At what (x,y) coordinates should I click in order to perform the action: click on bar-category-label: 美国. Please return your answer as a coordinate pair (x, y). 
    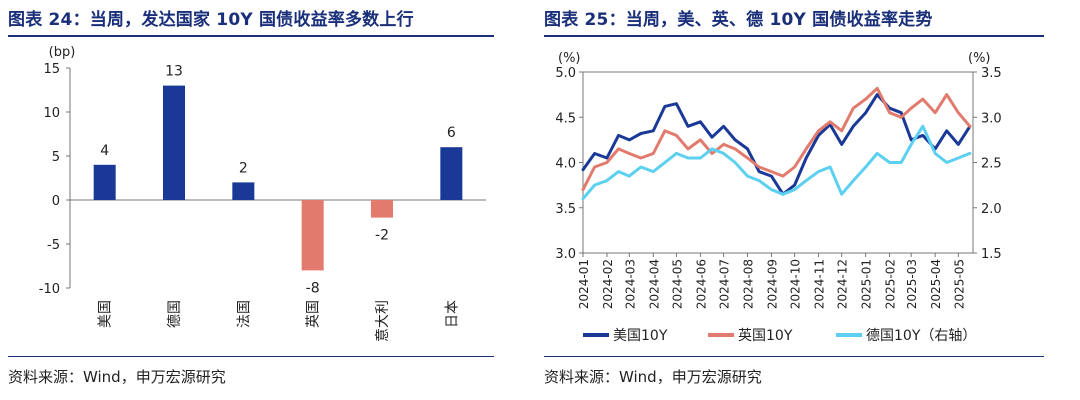
    Looking at the image, I should click on (106, 314).